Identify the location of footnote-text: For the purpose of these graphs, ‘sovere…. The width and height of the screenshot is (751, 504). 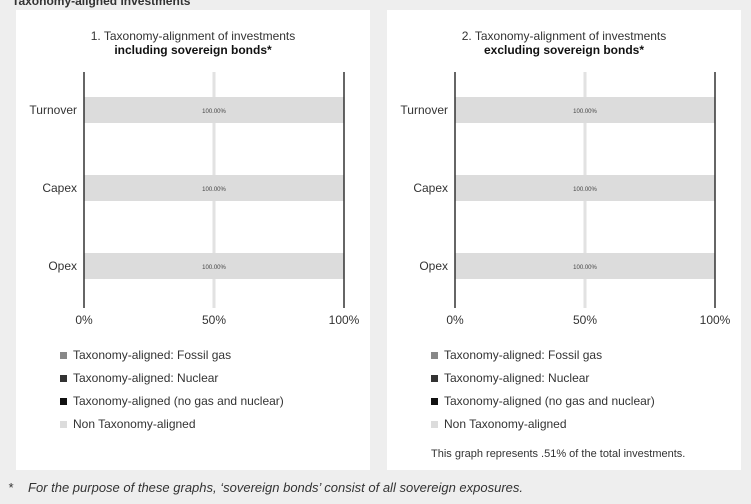
(276, 487).